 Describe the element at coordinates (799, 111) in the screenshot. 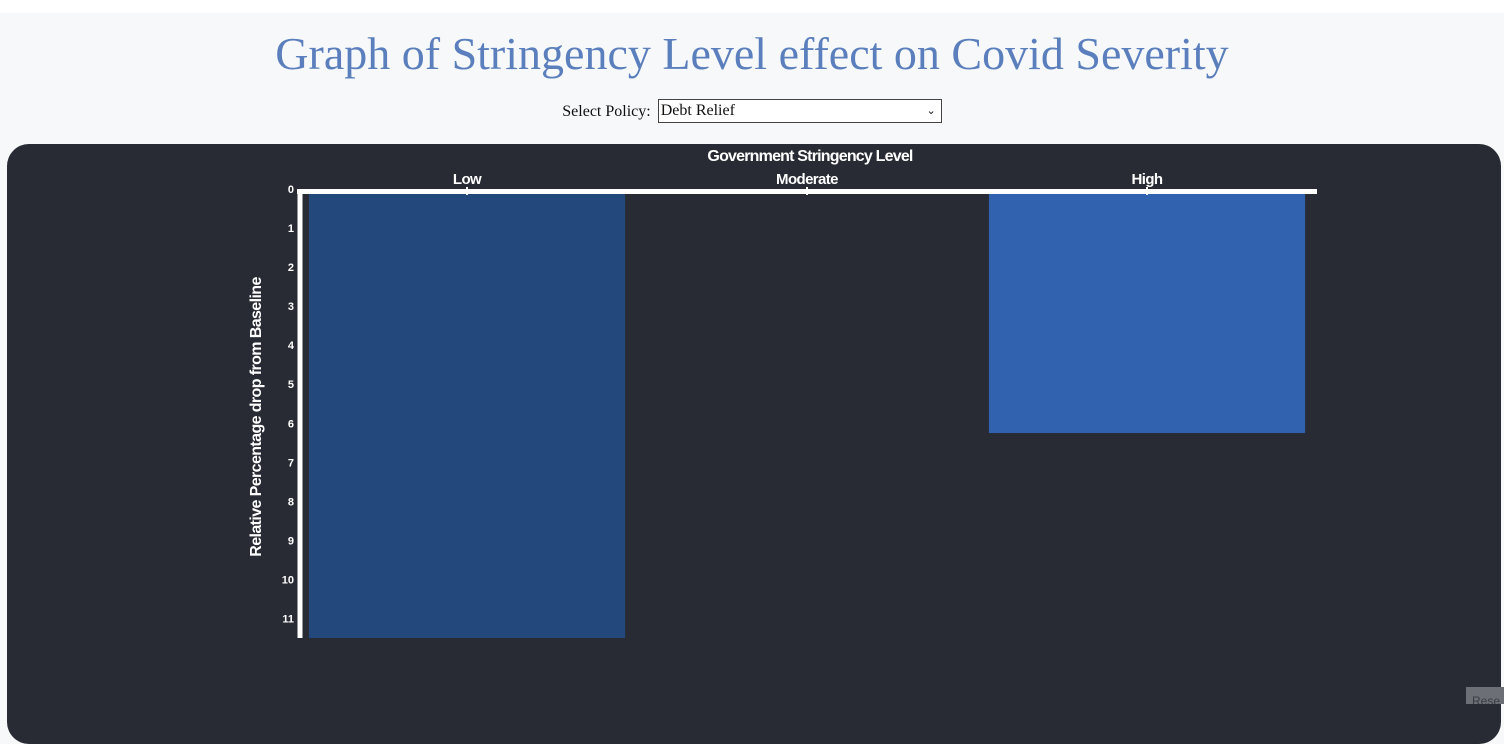

I see `policy-select: Debt Relief ⌄` at that location.